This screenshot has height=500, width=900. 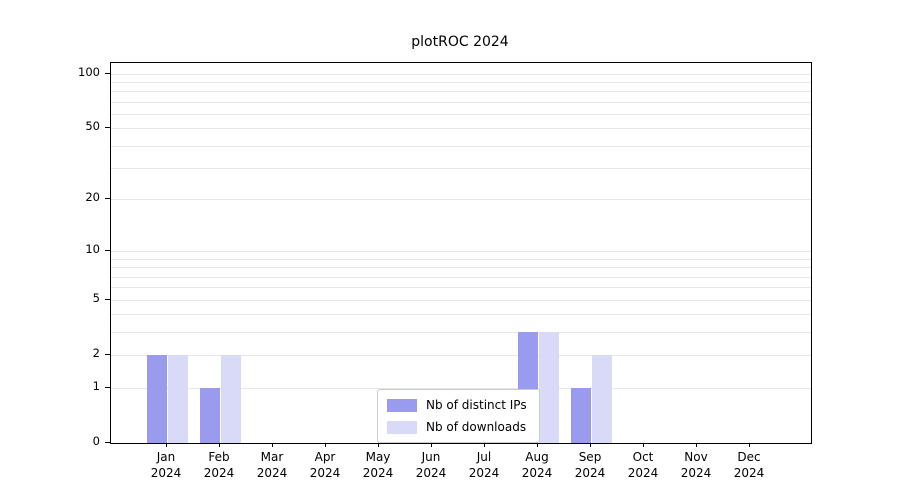 I want to click on x-tick-label: Aug 2024, so click(x=537, y=465).